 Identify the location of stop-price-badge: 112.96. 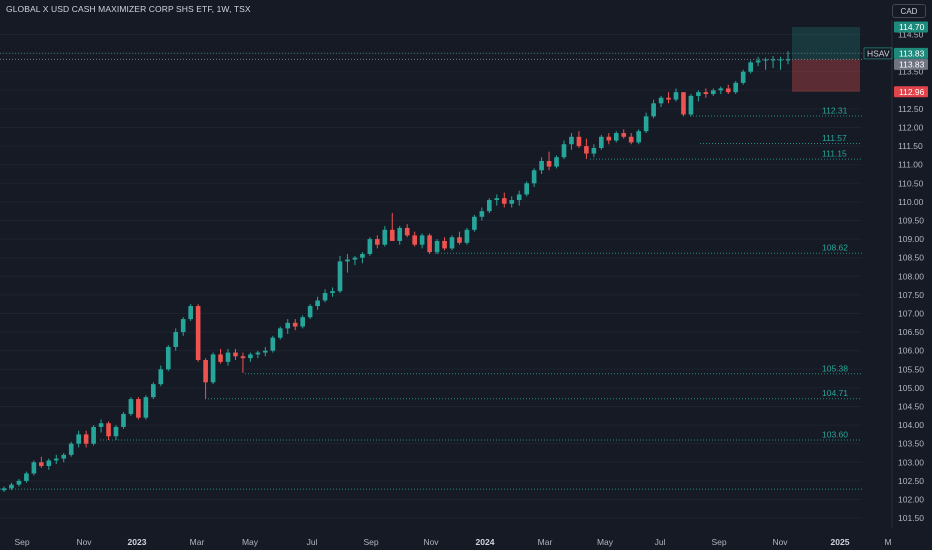
(911, 92).